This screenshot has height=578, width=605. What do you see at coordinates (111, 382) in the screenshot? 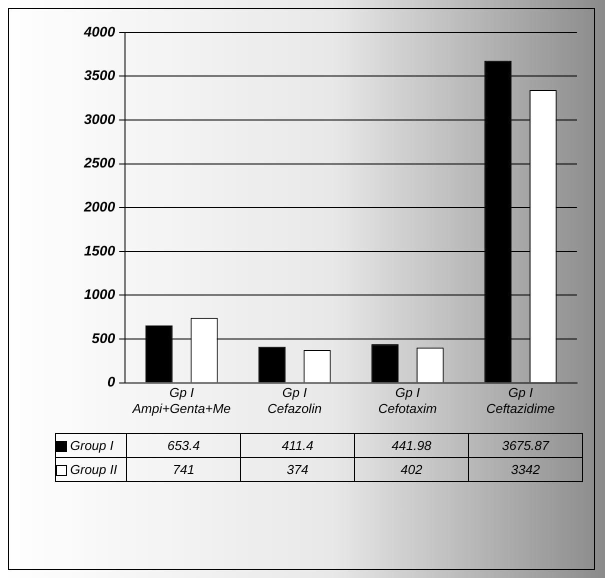
I see `y-tick-label: 0` at bounding box center [111, 382].